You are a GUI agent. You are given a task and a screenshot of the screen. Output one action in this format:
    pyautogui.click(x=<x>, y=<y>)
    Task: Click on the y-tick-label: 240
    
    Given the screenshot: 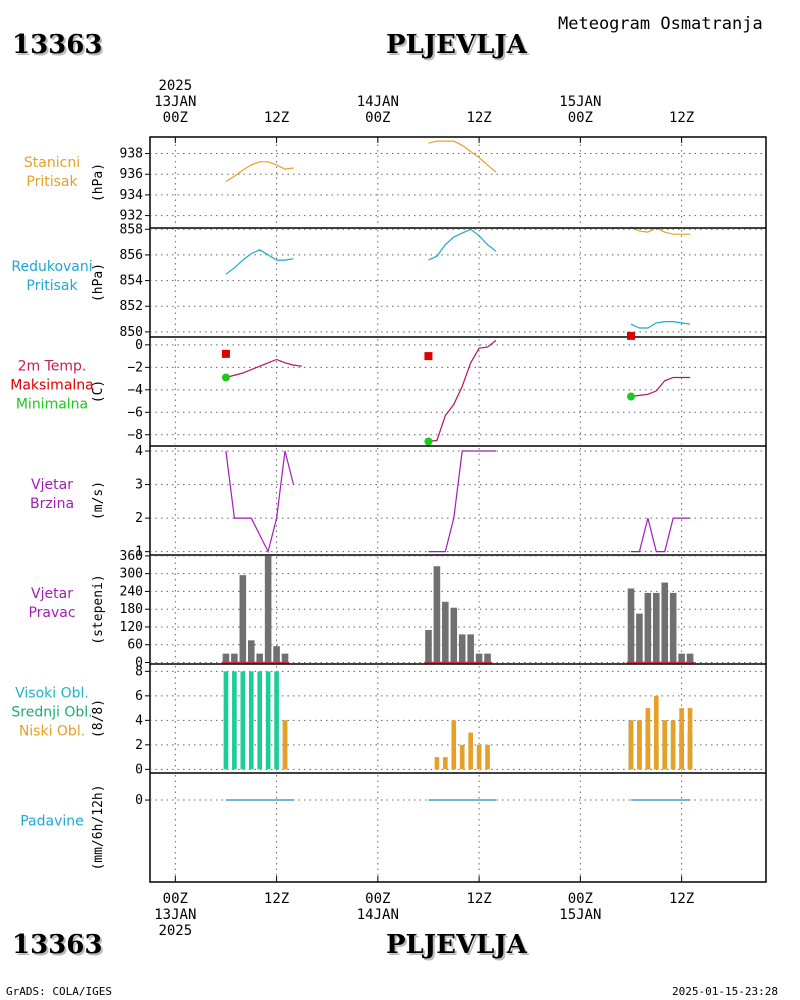 What is the action you would take?
    pyautogui.click(x=131, y=591)
    